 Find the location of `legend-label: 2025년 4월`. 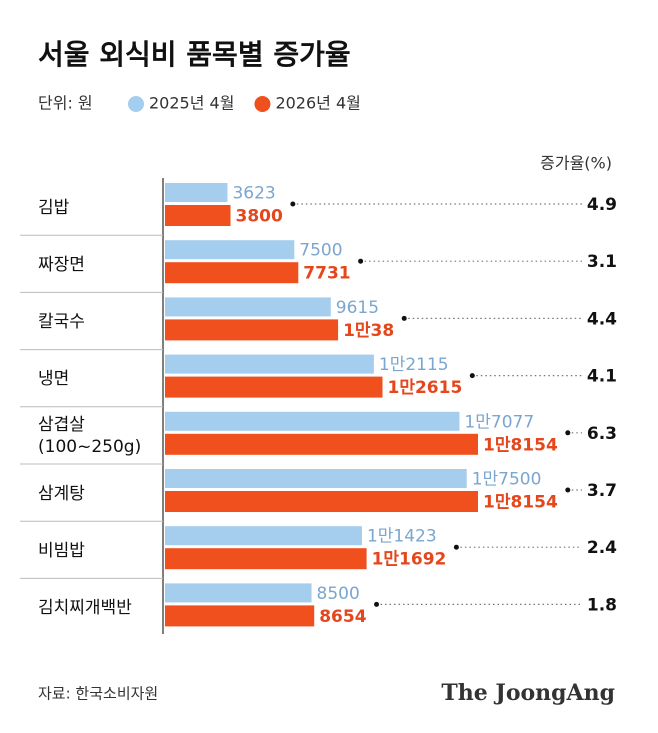

legend-label: 2025년 4월 is located at coordinates (191, 103).